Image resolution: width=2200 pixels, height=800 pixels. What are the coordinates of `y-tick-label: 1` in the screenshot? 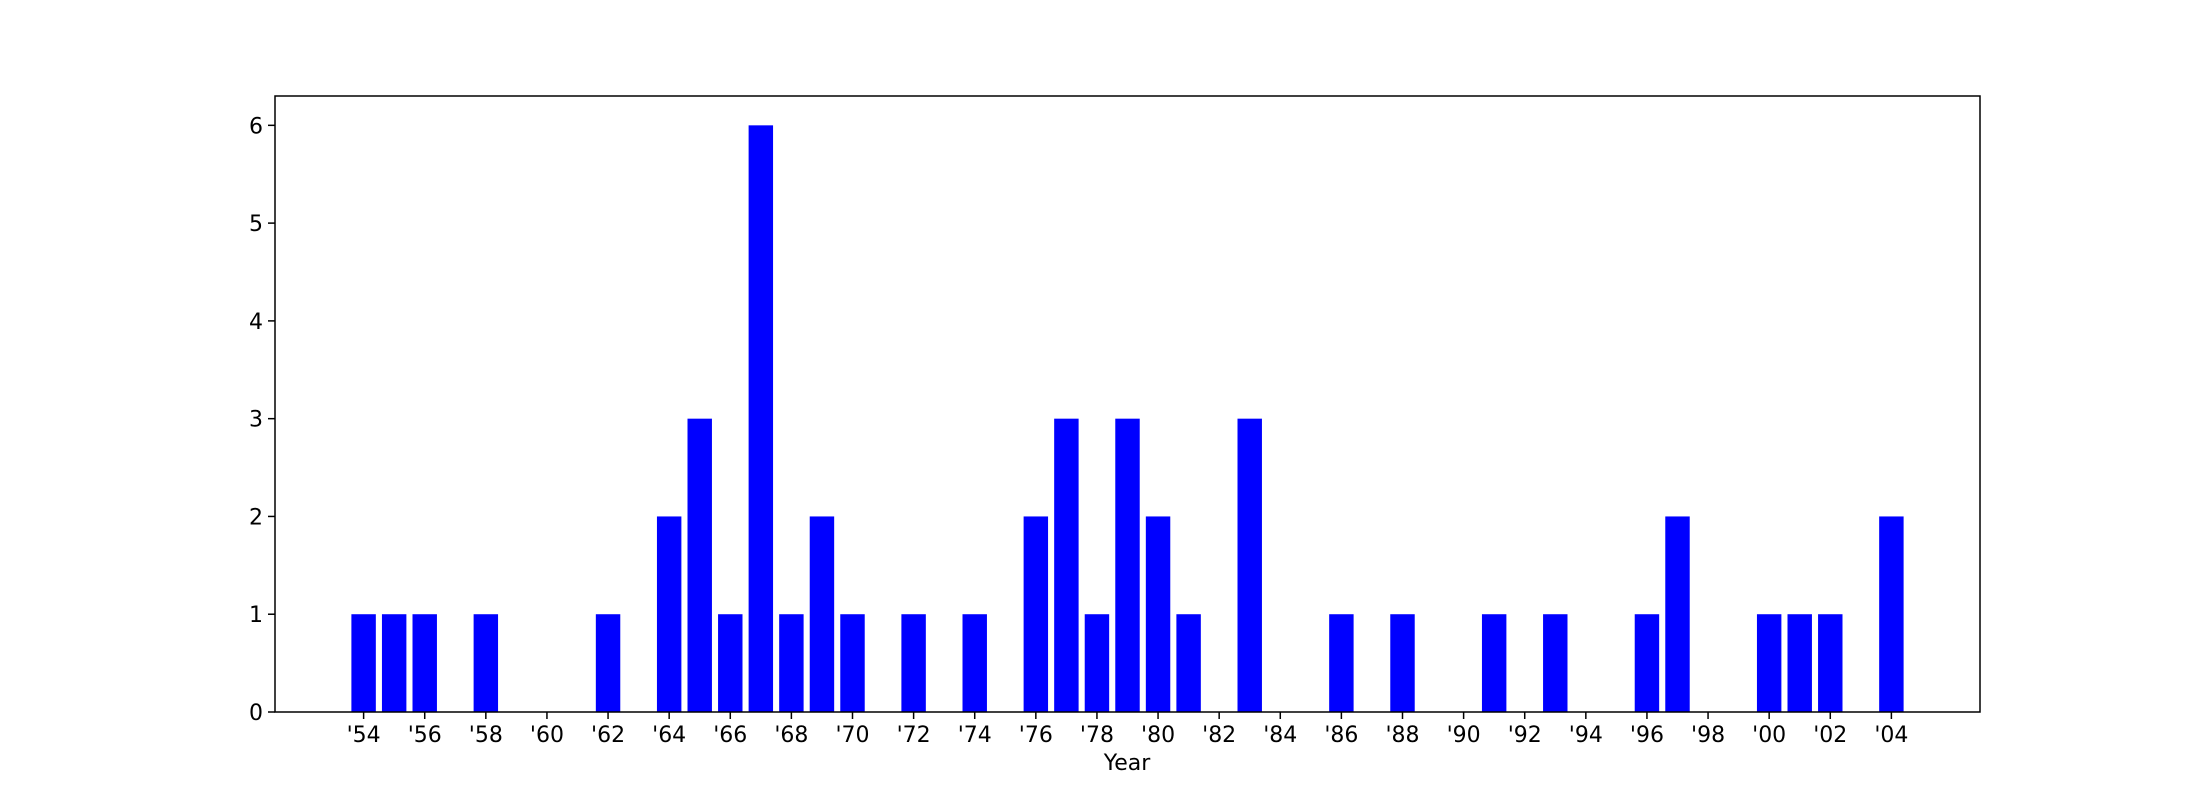 It's located at (256, 615).